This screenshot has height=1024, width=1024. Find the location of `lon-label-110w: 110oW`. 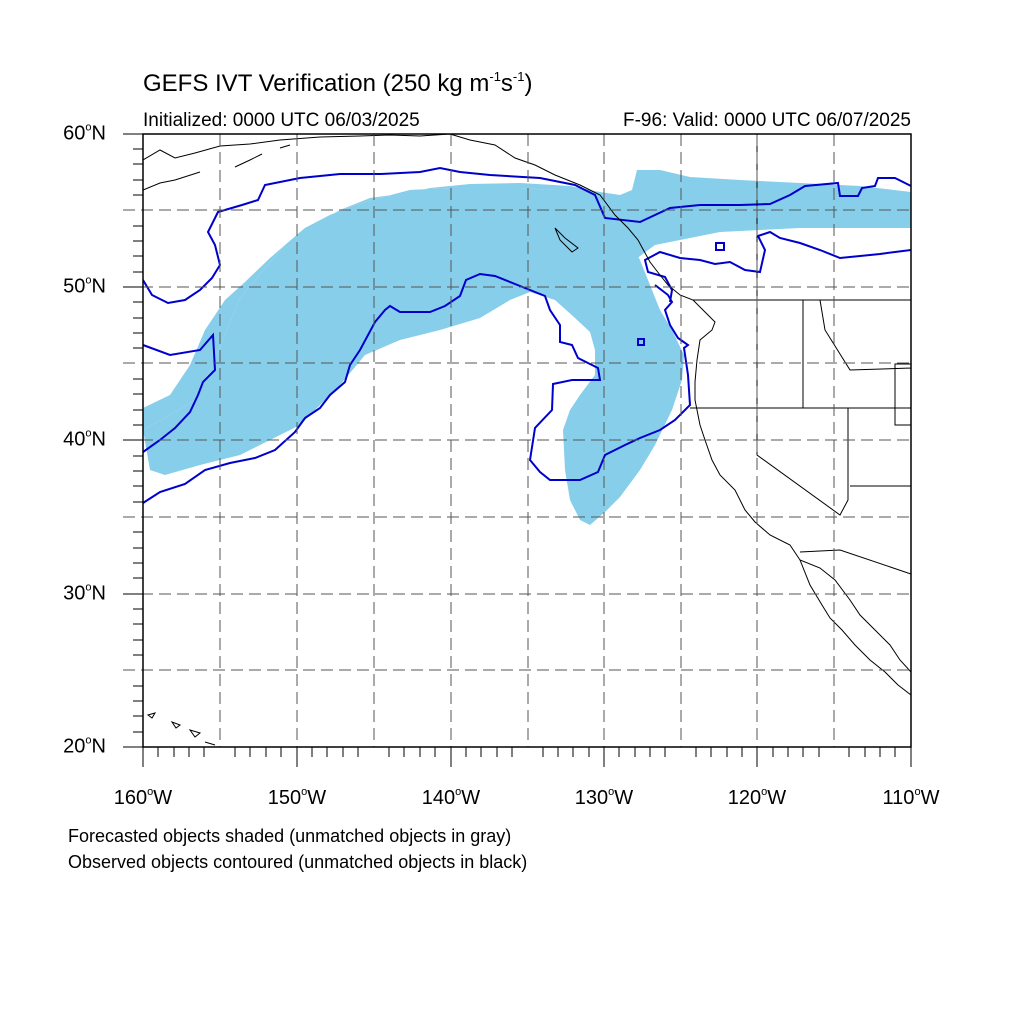

lon-label-110w: 110oW is located at coordinates (911, 797).